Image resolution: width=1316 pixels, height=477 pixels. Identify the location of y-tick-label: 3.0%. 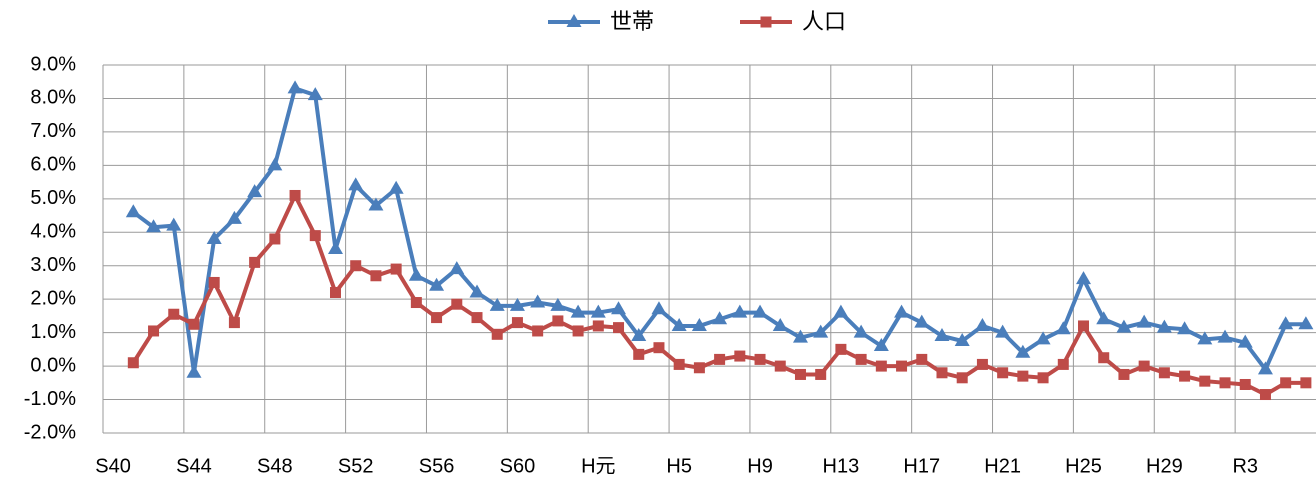
(53, 265).